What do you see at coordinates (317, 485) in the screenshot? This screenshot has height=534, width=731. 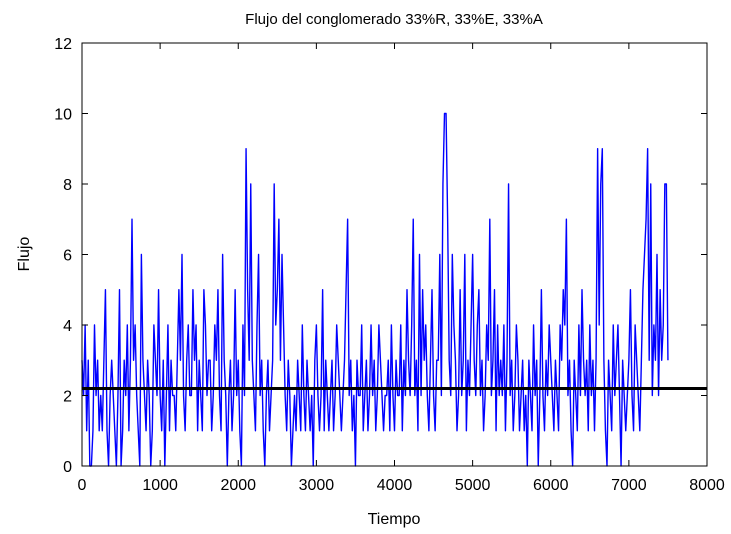 I see `x-tick-label: 3000` at bounding box center [317, 485].